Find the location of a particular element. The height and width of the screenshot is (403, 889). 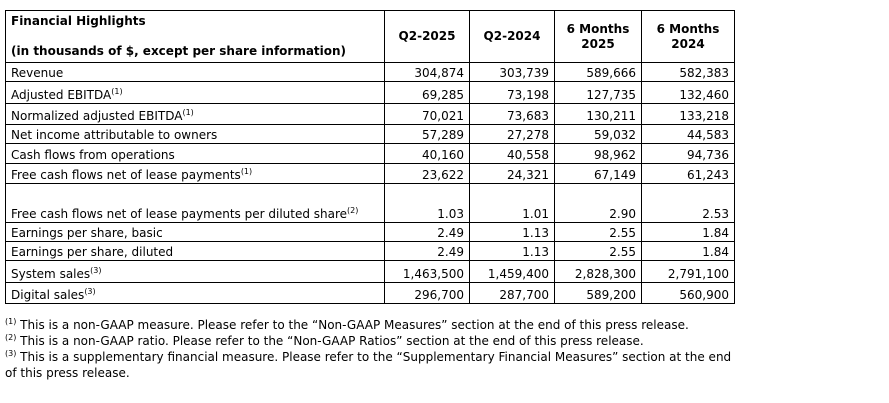

value-cell: 133,218 is located at coordinates (688, 114).